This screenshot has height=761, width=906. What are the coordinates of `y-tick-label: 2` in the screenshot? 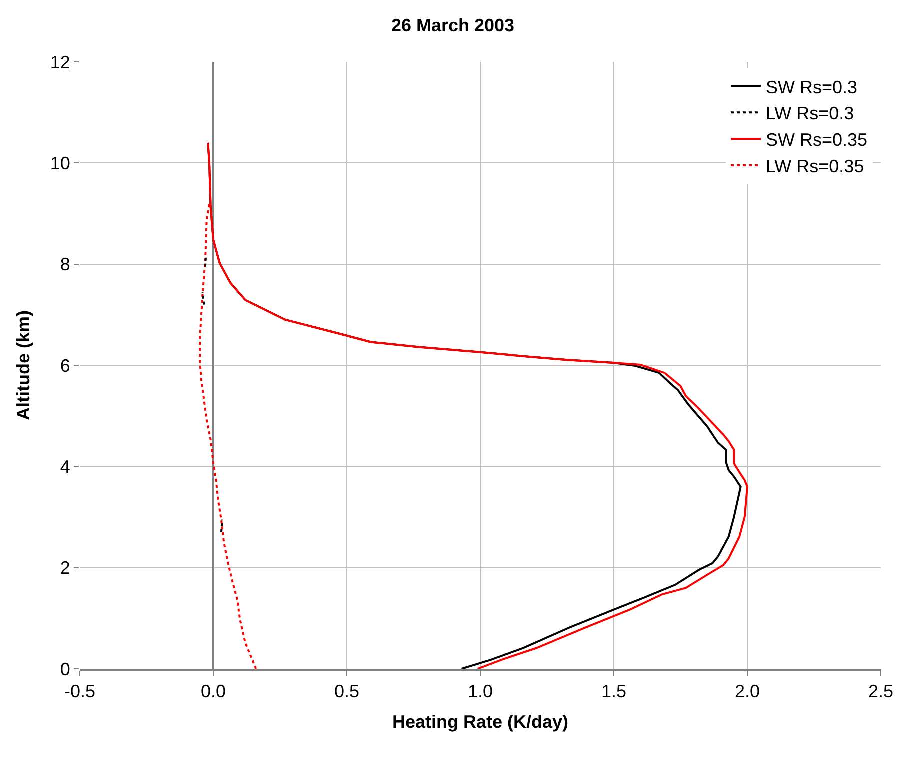 It's located at (65, 568).